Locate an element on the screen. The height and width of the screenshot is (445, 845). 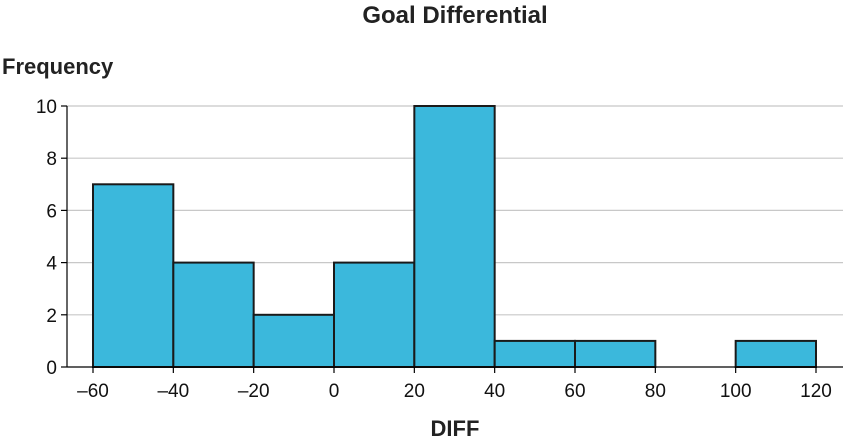
x-tick-label: –20 is located at coordinates (254, 391).